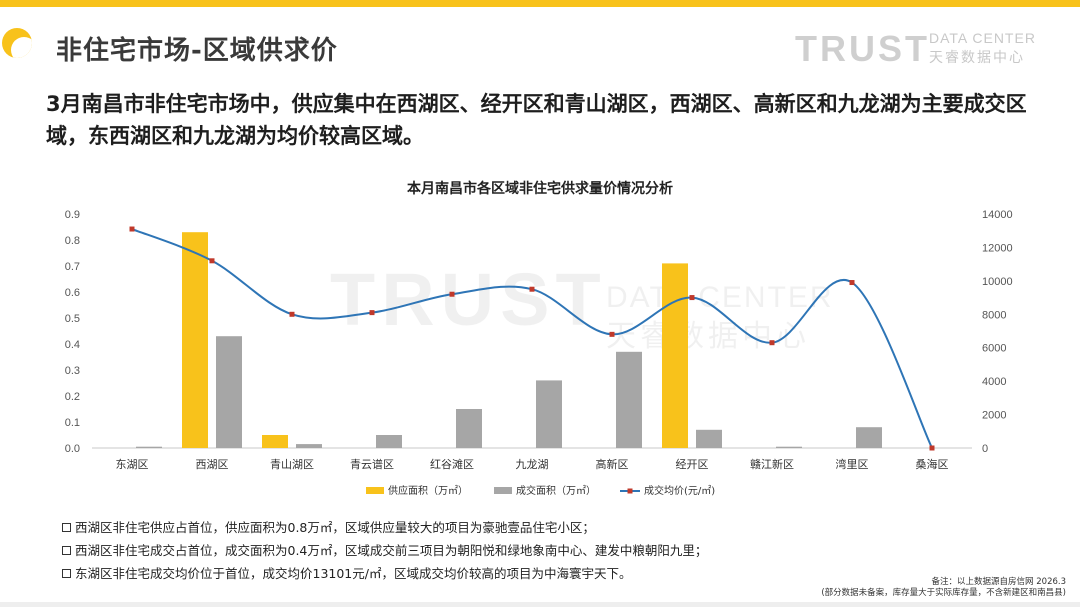 Image resolution: width=1080 pixels, height=607 pixels. What do you see at coordinates (72, 319) in the screenshot?
I see `left-axis-tick-label: 0.5` at bounding box center [72, 319].